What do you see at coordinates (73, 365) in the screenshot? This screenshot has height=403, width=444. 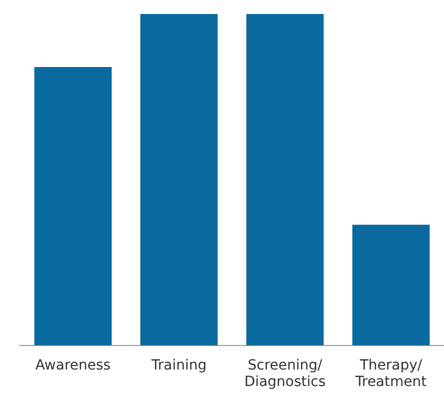 I see `x-tick-label: Awareness` at bounding box center [73, 365].